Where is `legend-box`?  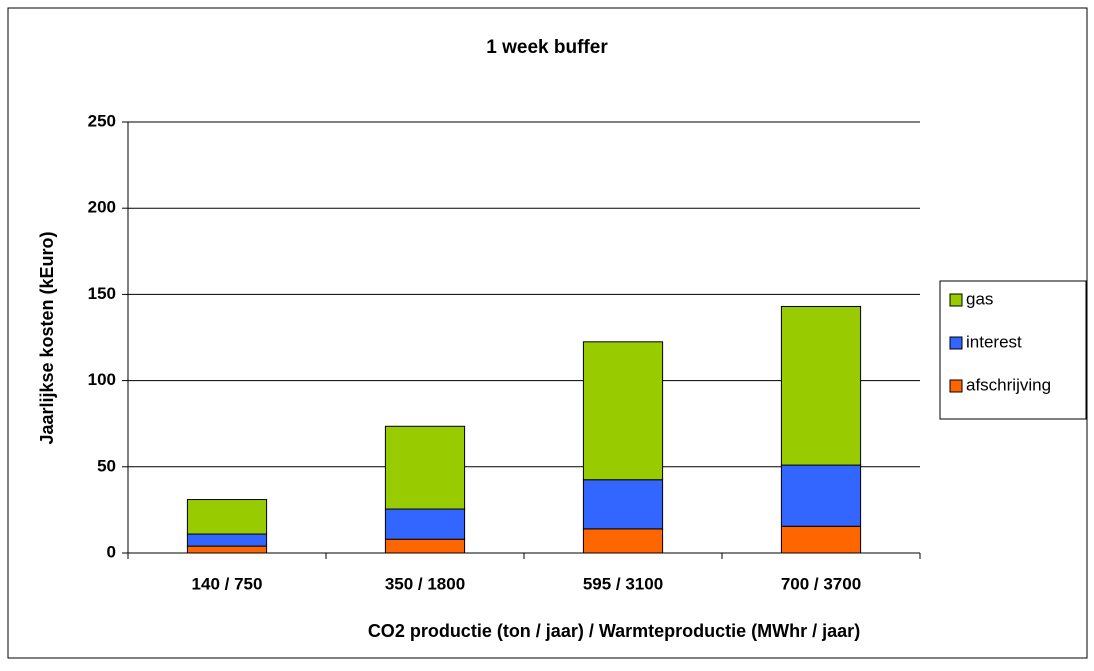 legend-box is located at coordinates (1013, 350).